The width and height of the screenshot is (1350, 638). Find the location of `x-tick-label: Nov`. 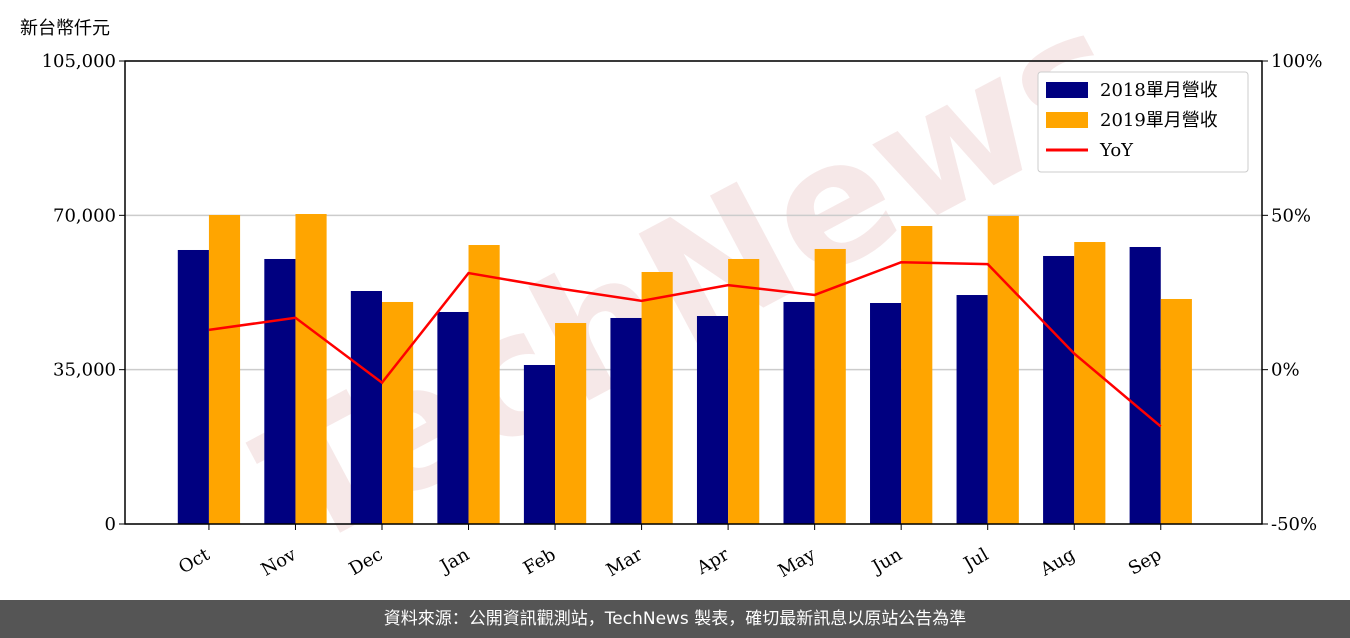

x-tick-label: Nov is located at coordinates (279, 562).